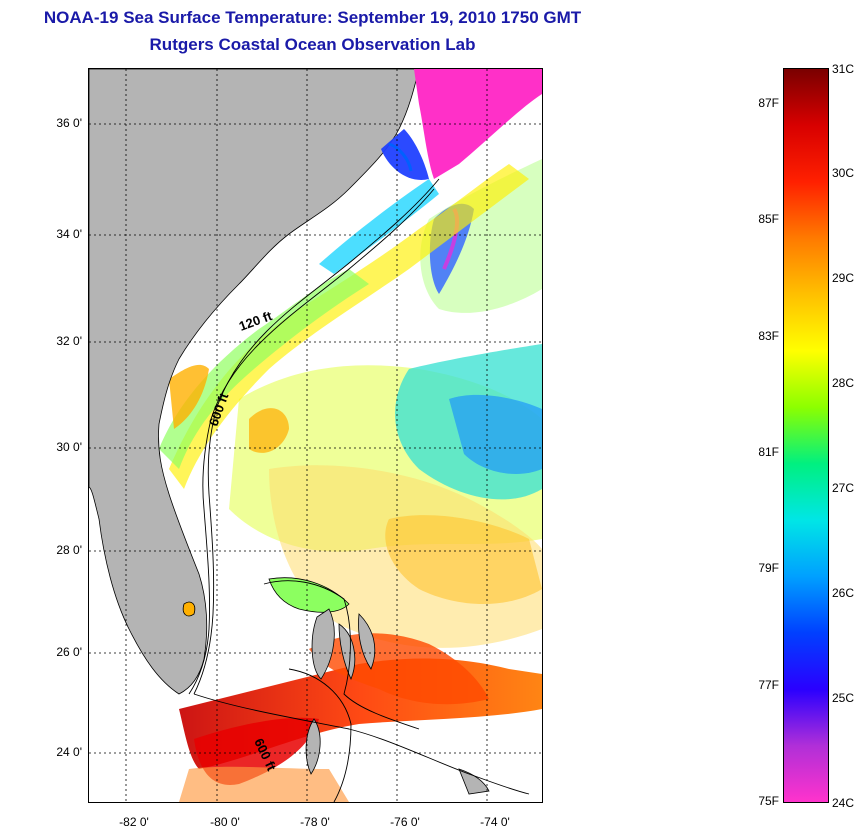 Image resolution: width=865 pixels, height=832 pixels. What do you see at coordinates (69, 341) in the screenshot?
I see `lat-tick-label: 32 0'` at bounding box center [69, 341].